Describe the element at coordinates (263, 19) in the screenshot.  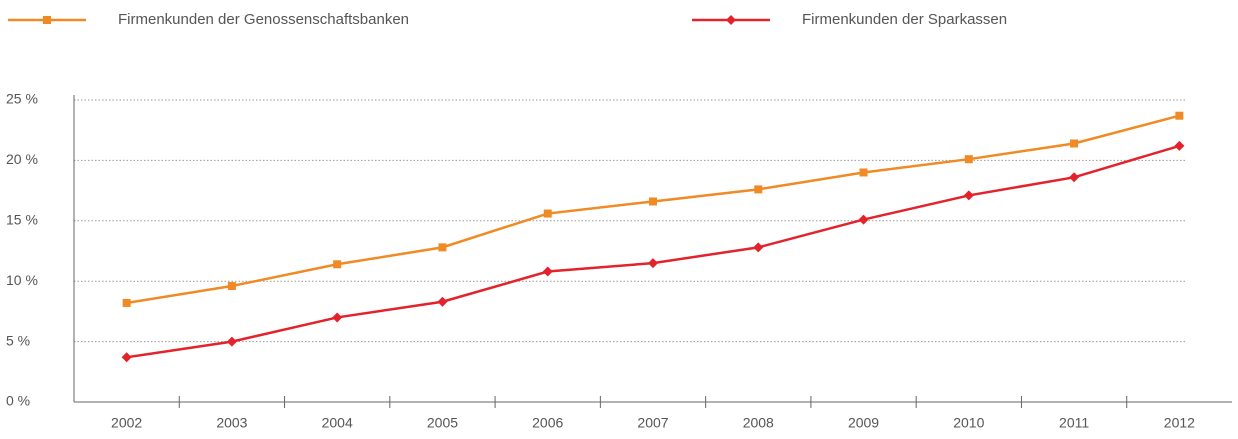
I see `legend-label: Firmenkunden der Genossenschaftsbanken` at that location.